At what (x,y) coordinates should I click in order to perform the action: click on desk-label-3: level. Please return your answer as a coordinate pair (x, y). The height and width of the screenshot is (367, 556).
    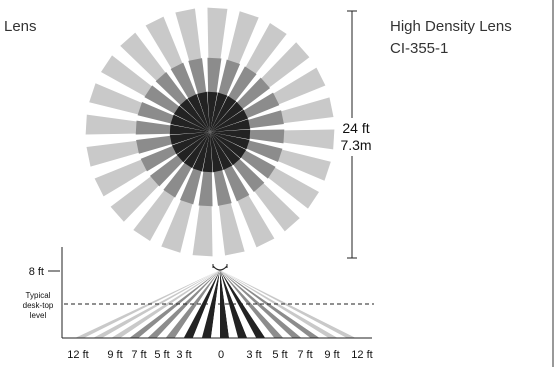
    Looking at the image, I should click on (38, 315).